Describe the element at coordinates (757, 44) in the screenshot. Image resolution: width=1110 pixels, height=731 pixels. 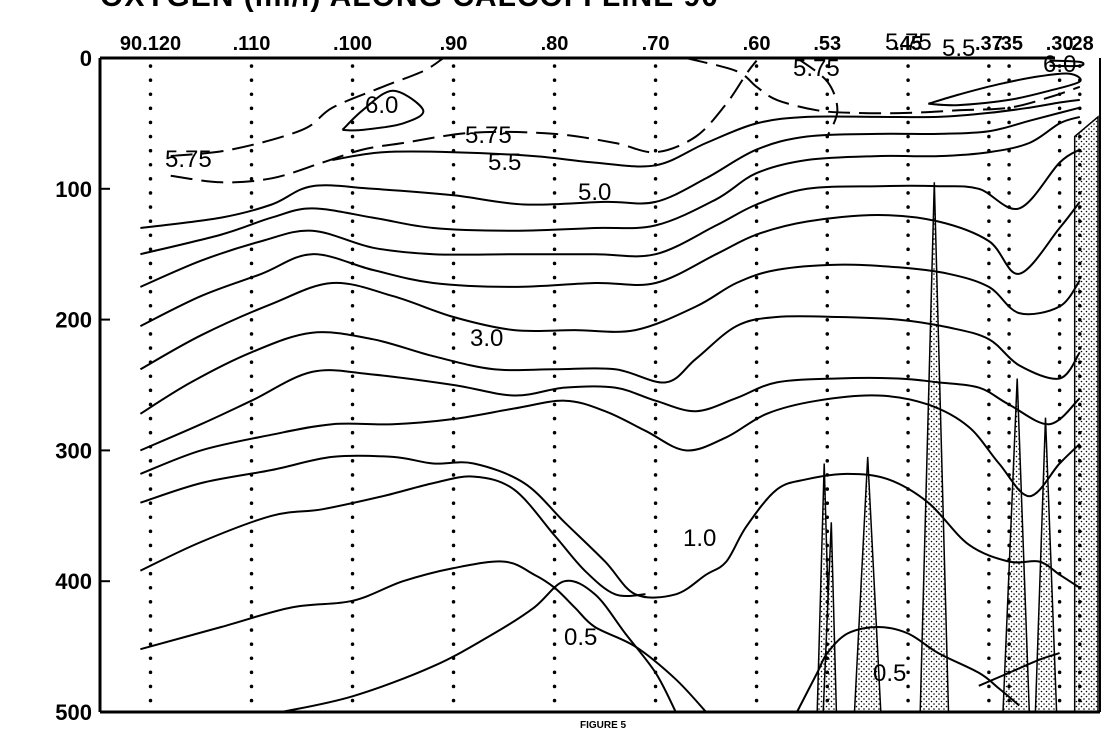
I see `station-label: .60` at that location.